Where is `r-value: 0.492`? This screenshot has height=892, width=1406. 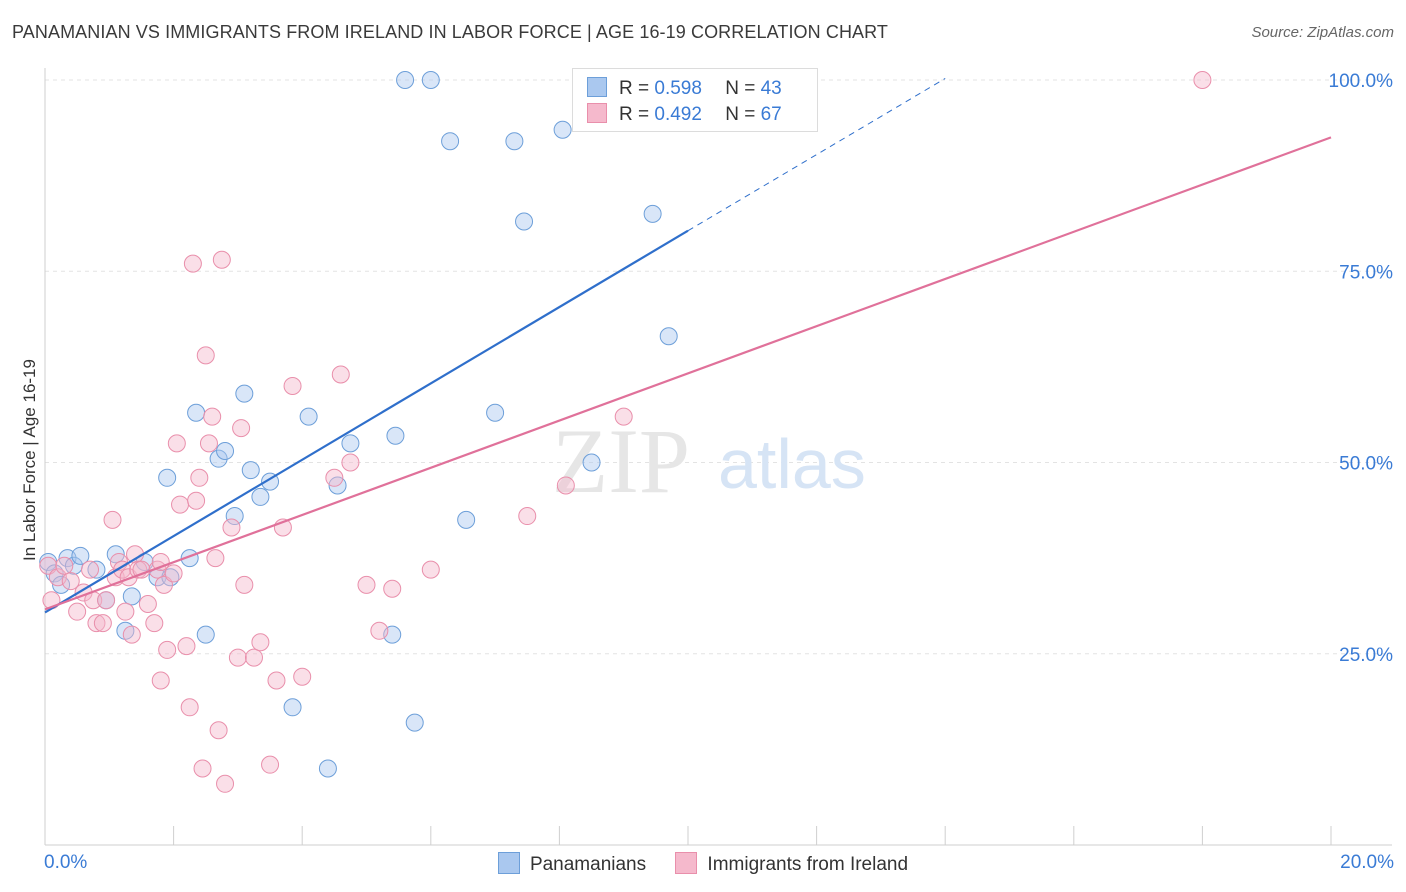 r-value: 0.492 is located at coordinates (678, 114).